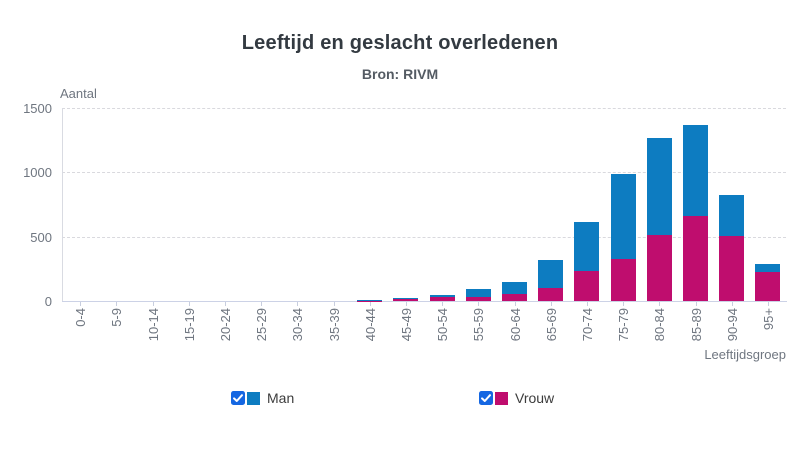 Image resolution: width=800 pixels, height=450 pixels. What do you see at coordinates (501, 398) in the screenshot?
I see `vrouw-color-swatch` at bounding box center [501, 398].